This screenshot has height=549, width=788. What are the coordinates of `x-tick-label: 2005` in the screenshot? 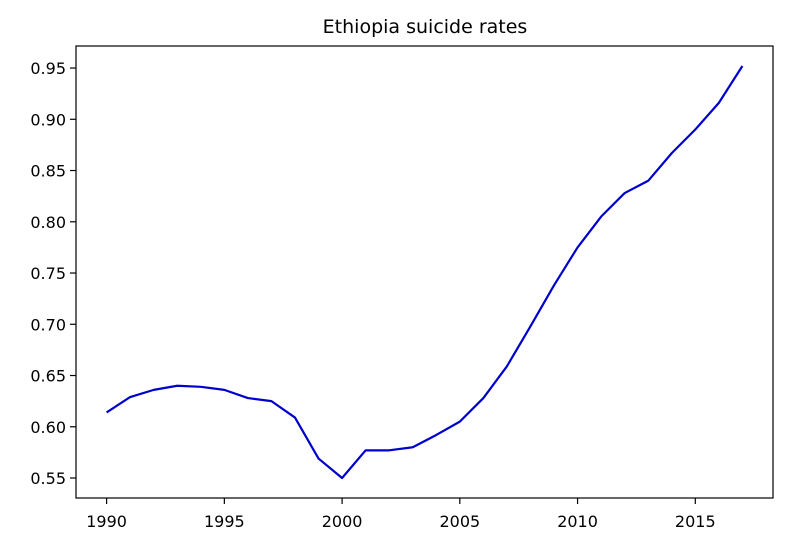 It's located at (459, 521).